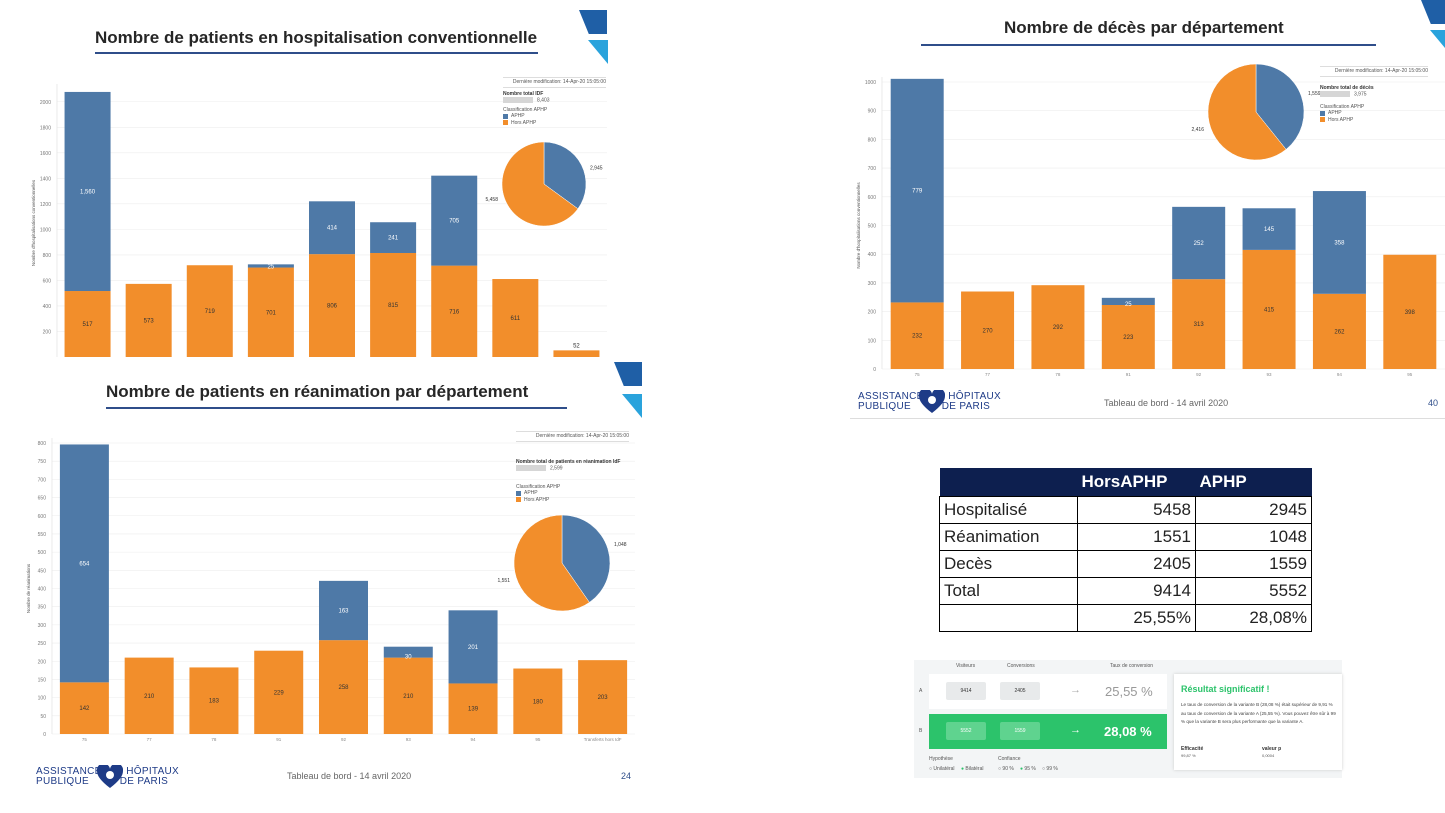  What do you see at coordinates (491, 200) in the screenshot?
I see `pie-label-hors: 5,458` at bounding box center [491, 200].